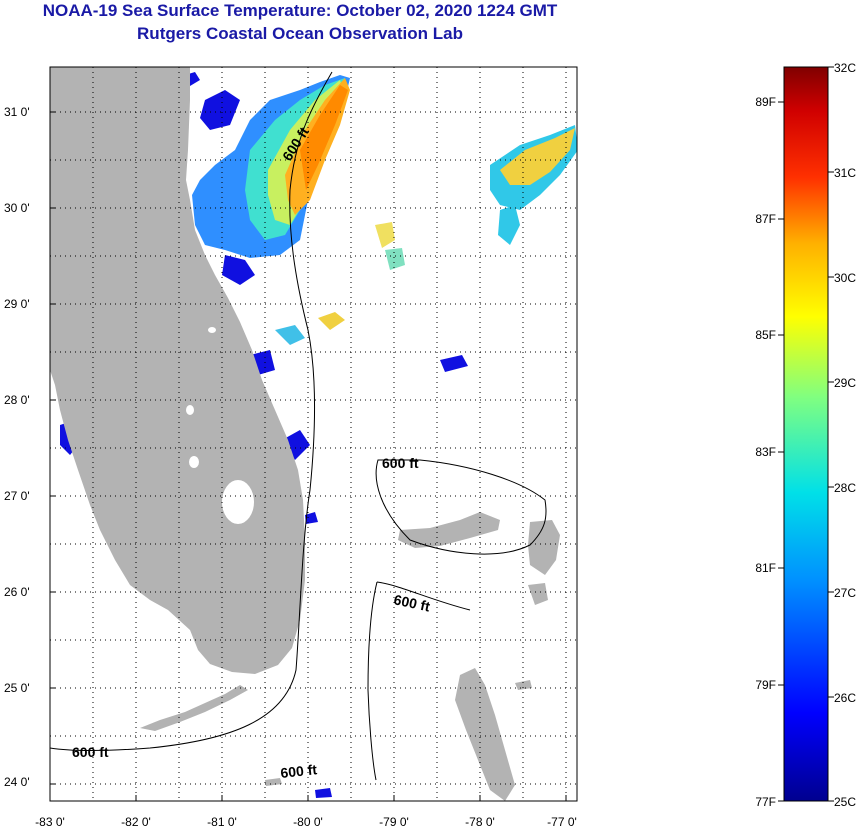 The image size is (864, 832). What do you see at coordinates (17, 304) in the screenshot?
I see `y-tick-label: 29 0'` at bounding box center [17, 304].